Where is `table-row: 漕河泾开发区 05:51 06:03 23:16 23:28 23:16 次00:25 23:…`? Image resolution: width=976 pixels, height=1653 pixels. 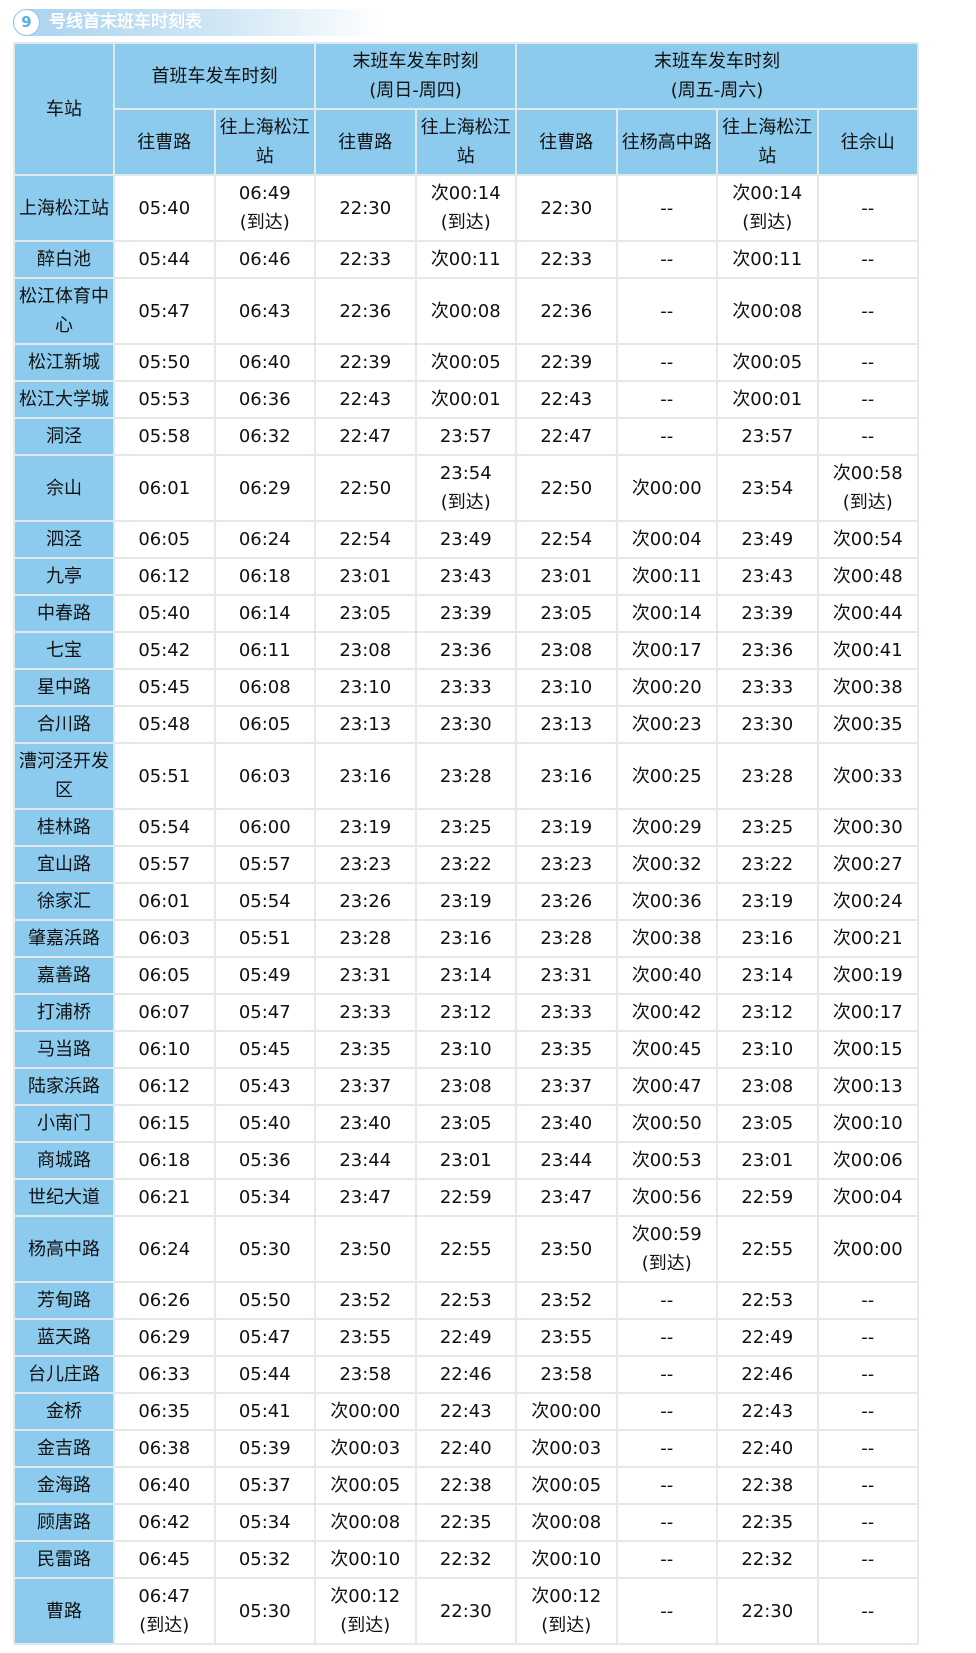
table-row: 漕河泾开发区 05:51 06:03 23:16 23:28 23:16 次00:25 23:… is located at coordinates (466, 776).